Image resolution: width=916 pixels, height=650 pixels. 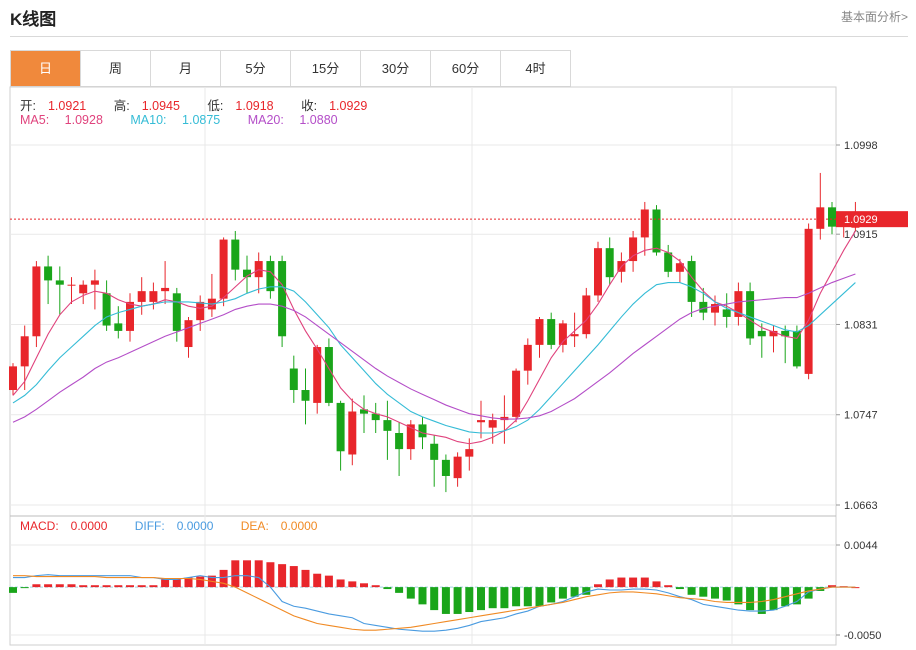 What do you see at coordinates (149, 526) in the screenshot?
I see `diff-label: DIFF:` at bounding box center [149, 526].